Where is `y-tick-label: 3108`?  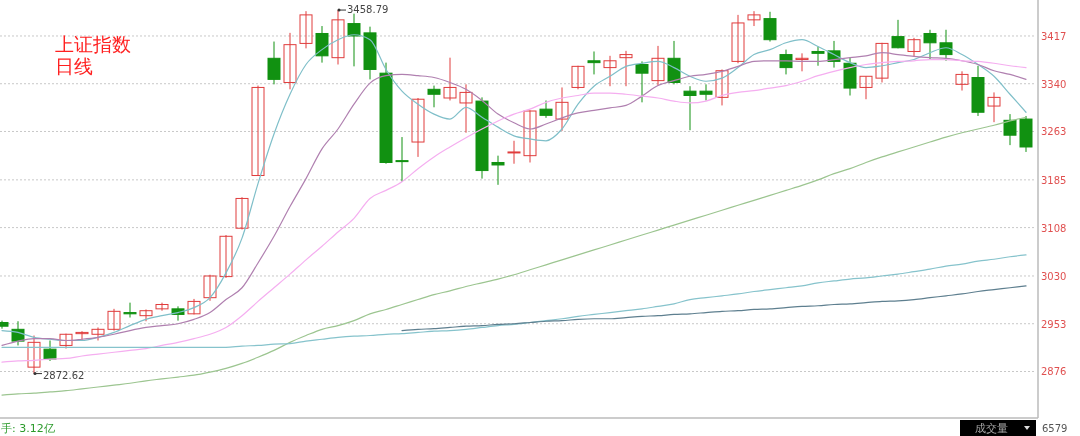
y-tick-label: 3108 is located at coordinates (1054, 228).